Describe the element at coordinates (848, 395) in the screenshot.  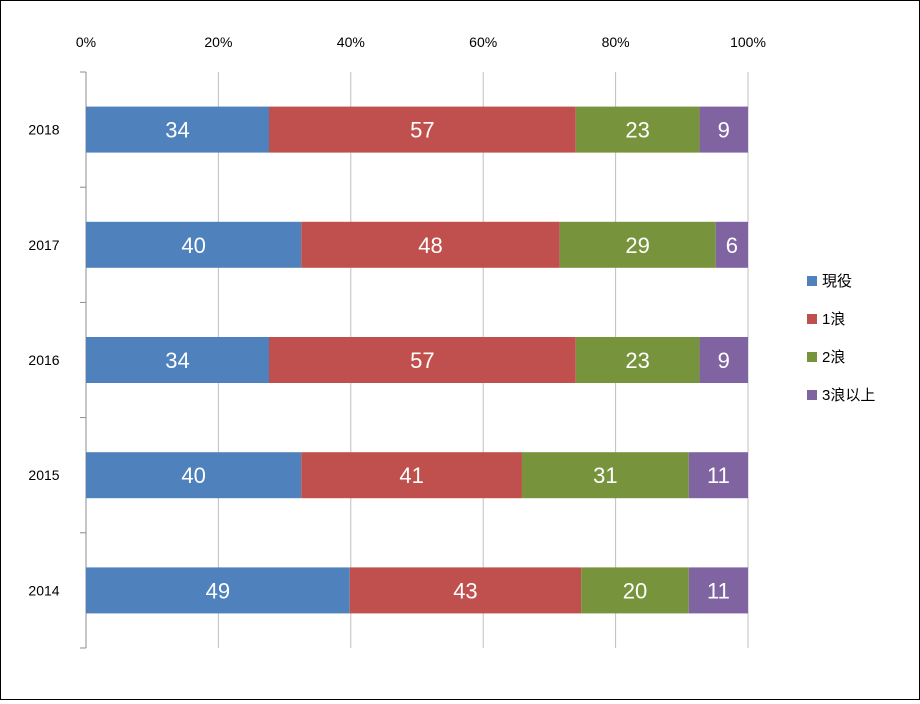
I see `legend-label: 3浪以上` at that location.